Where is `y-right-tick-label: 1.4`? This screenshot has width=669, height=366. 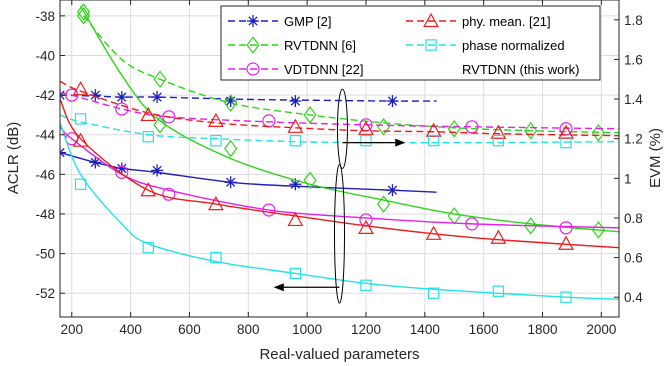 y-right-tick-label: 1.4 is located at coordinates (633, 99).